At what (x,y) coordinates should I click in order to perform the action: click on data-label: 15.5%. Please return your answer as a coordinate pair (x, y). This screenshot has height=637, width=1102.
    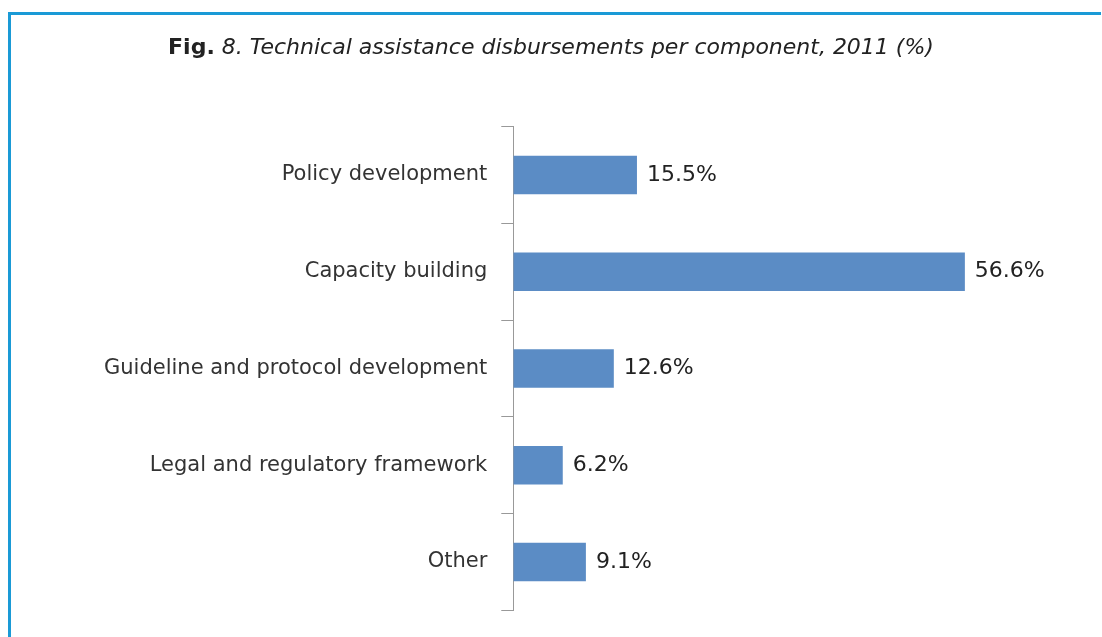
    Looking at the image, I should click on (681, 173).